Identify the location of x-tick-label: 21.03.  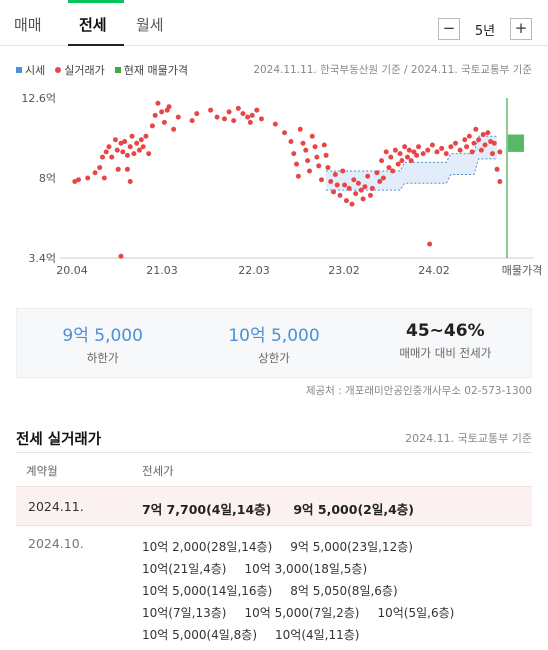
(162, 270).